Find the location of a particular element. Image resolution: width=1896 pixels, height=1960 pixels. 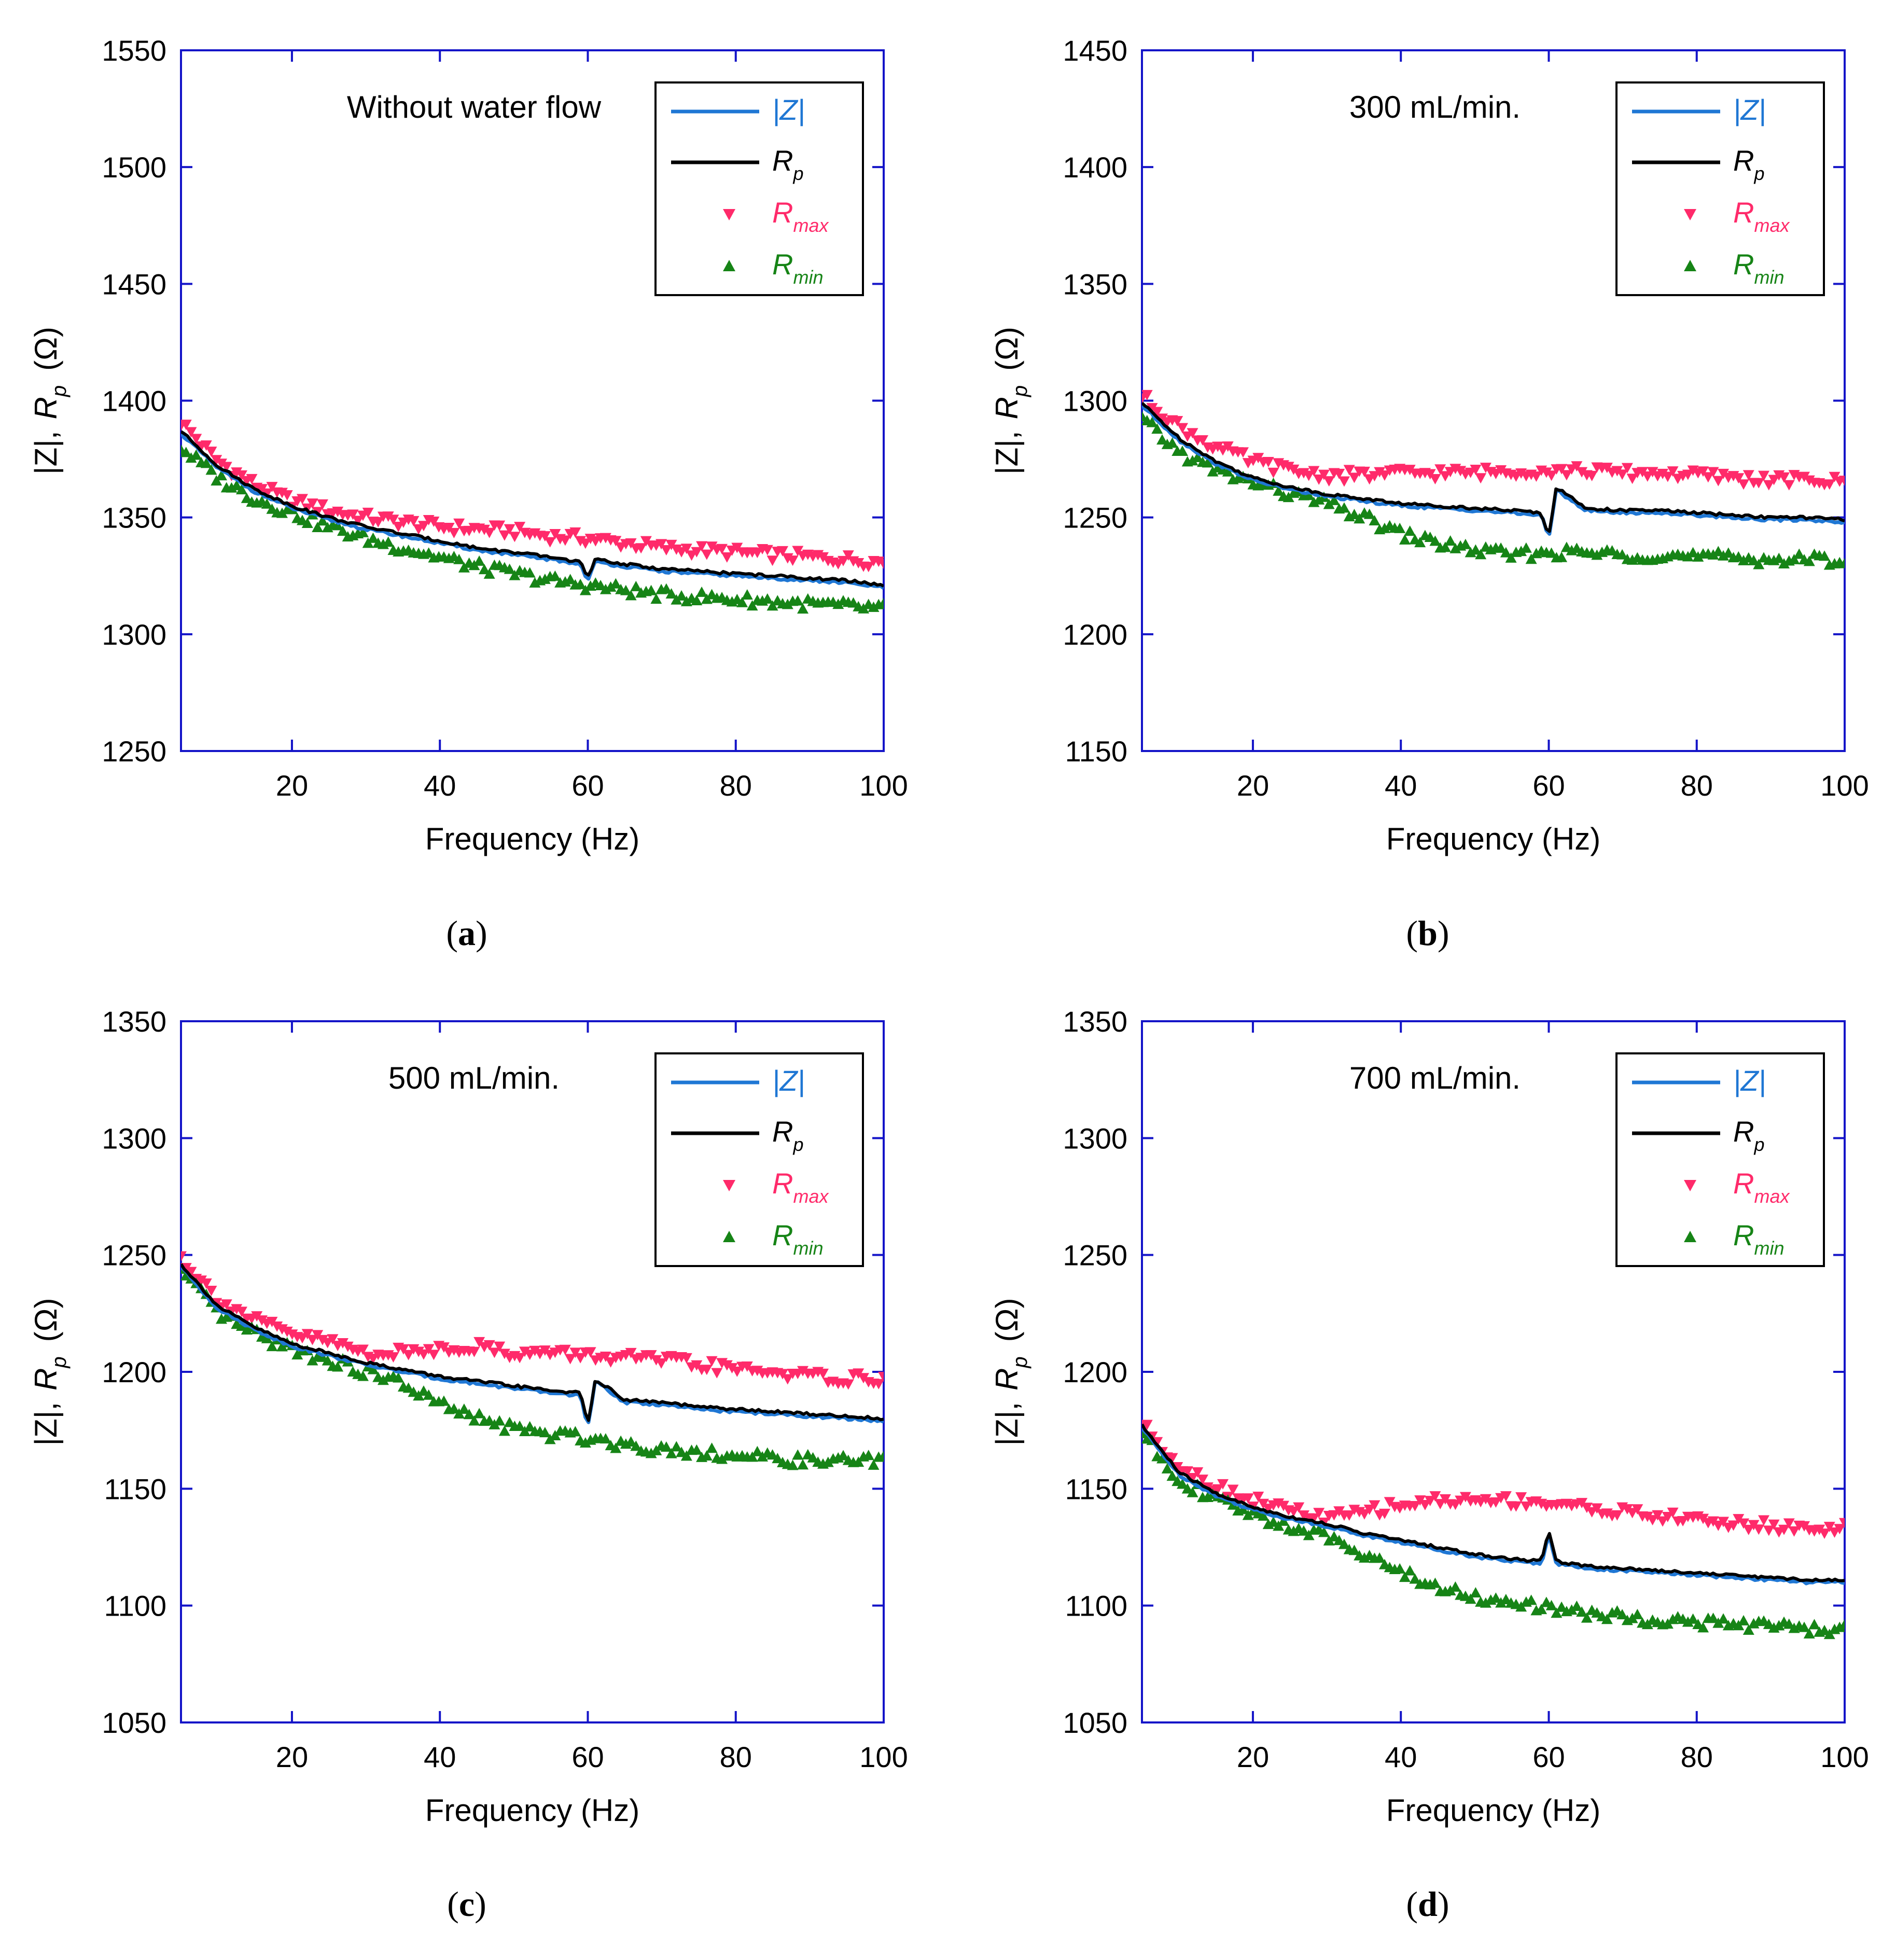

y-tick-label: 1350 is located at coordinates (134, 1021).